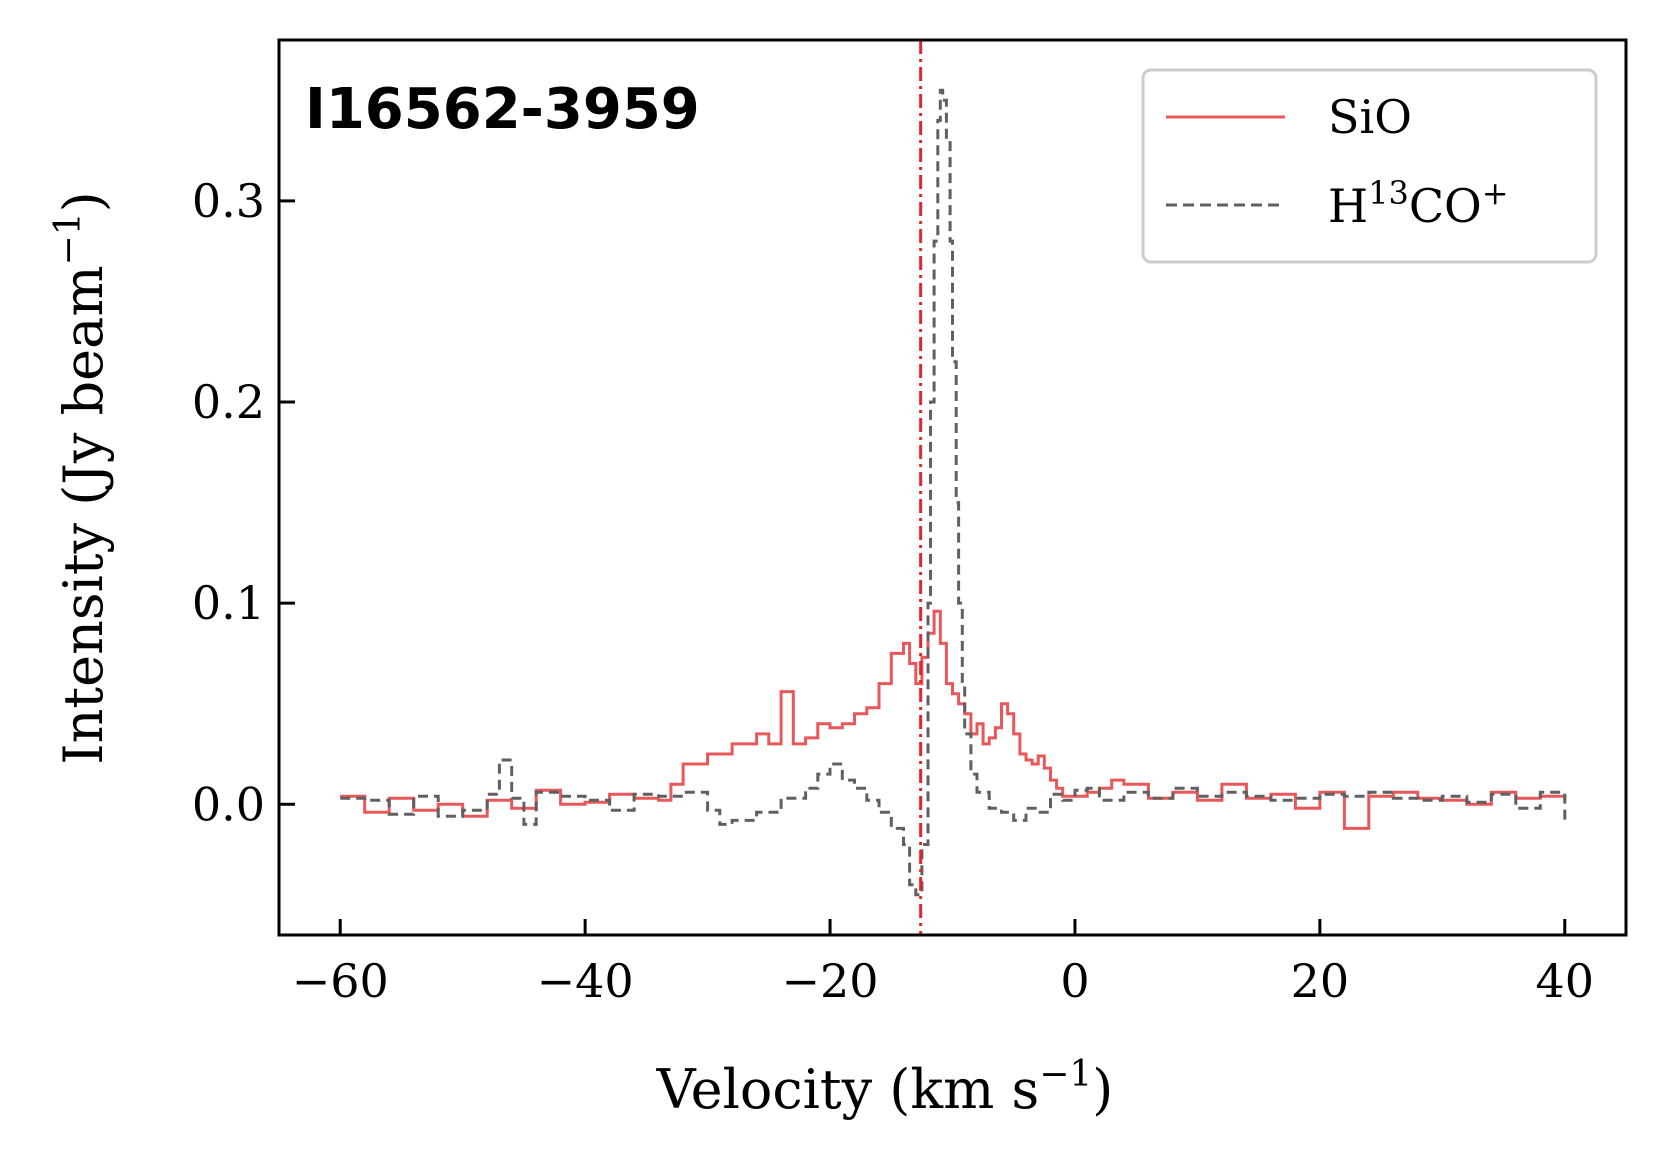 The height and width of the screenshot is (1169, 1659). What do you see at coordinates (68, 238) in the screenshot?
I see `y-axis-title-sup: −1` at bounding box center [68, 238].